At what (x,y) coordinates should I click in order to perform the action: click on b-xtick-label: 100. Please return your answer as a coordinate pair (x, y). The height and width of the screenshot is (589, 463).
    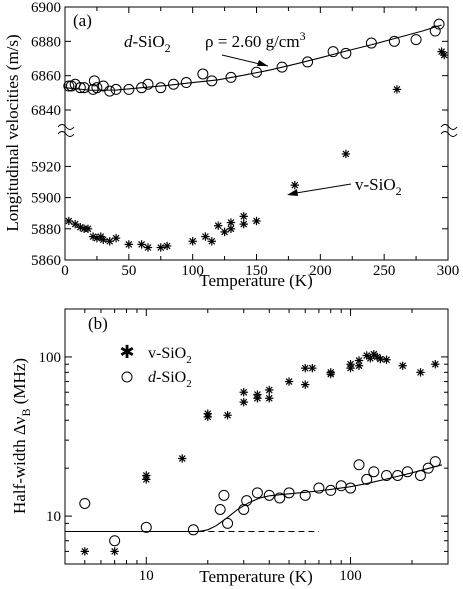
    Looking at the image, I should click on (350, 576).